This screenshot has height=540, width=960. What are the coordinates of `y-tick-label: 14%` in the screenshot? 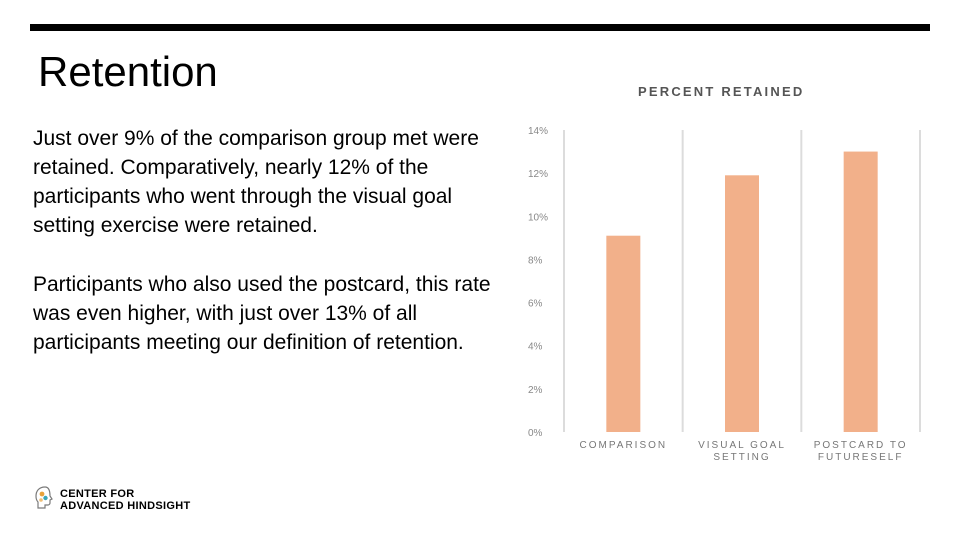 It's located at (538, 131).